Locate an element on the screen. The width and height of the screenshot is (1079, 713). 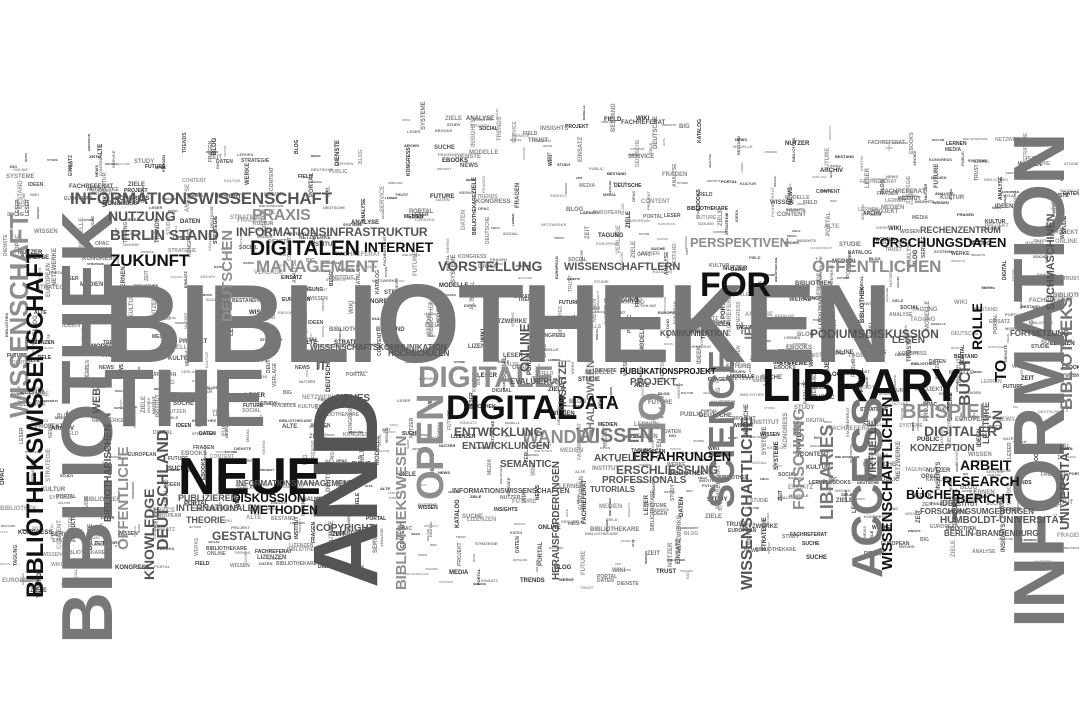
filler-word: BIBLIOTHEKARE is located at coordinates (416, 574).